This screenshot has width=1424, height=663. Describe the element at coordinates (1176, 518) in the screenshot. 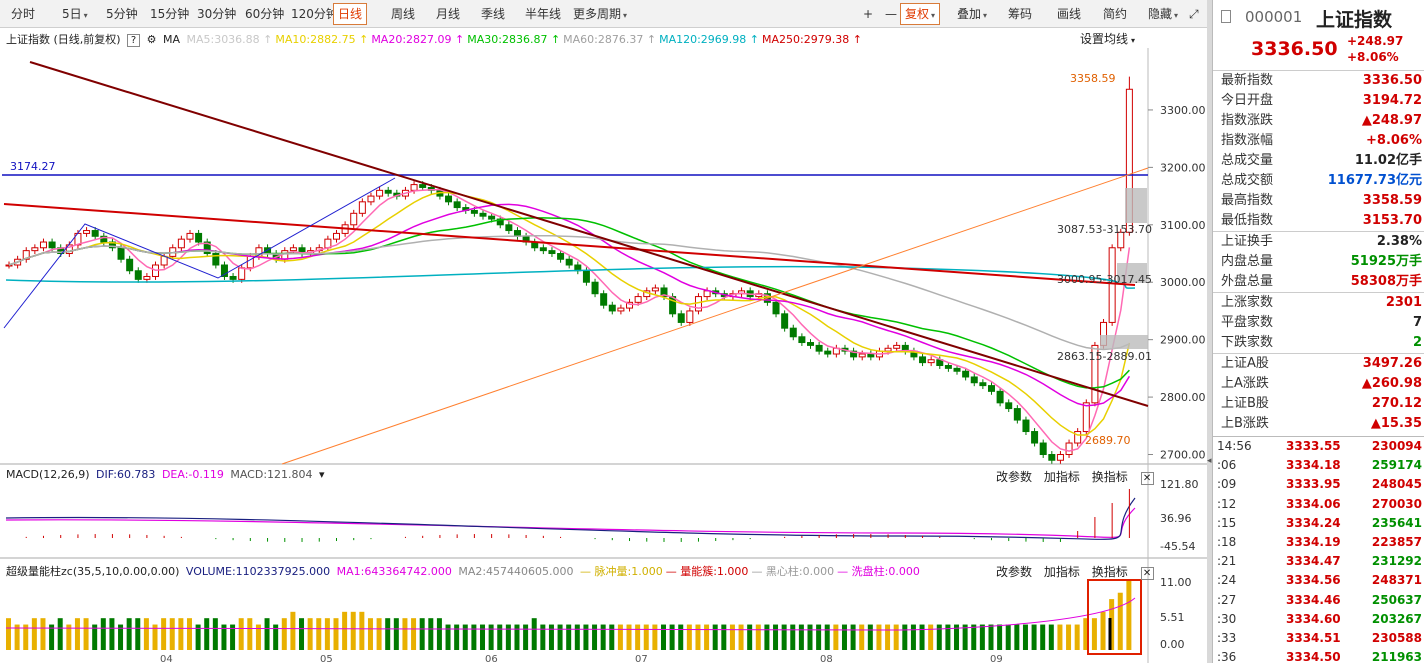

I see `macd-y-label: 36.96` at that location.